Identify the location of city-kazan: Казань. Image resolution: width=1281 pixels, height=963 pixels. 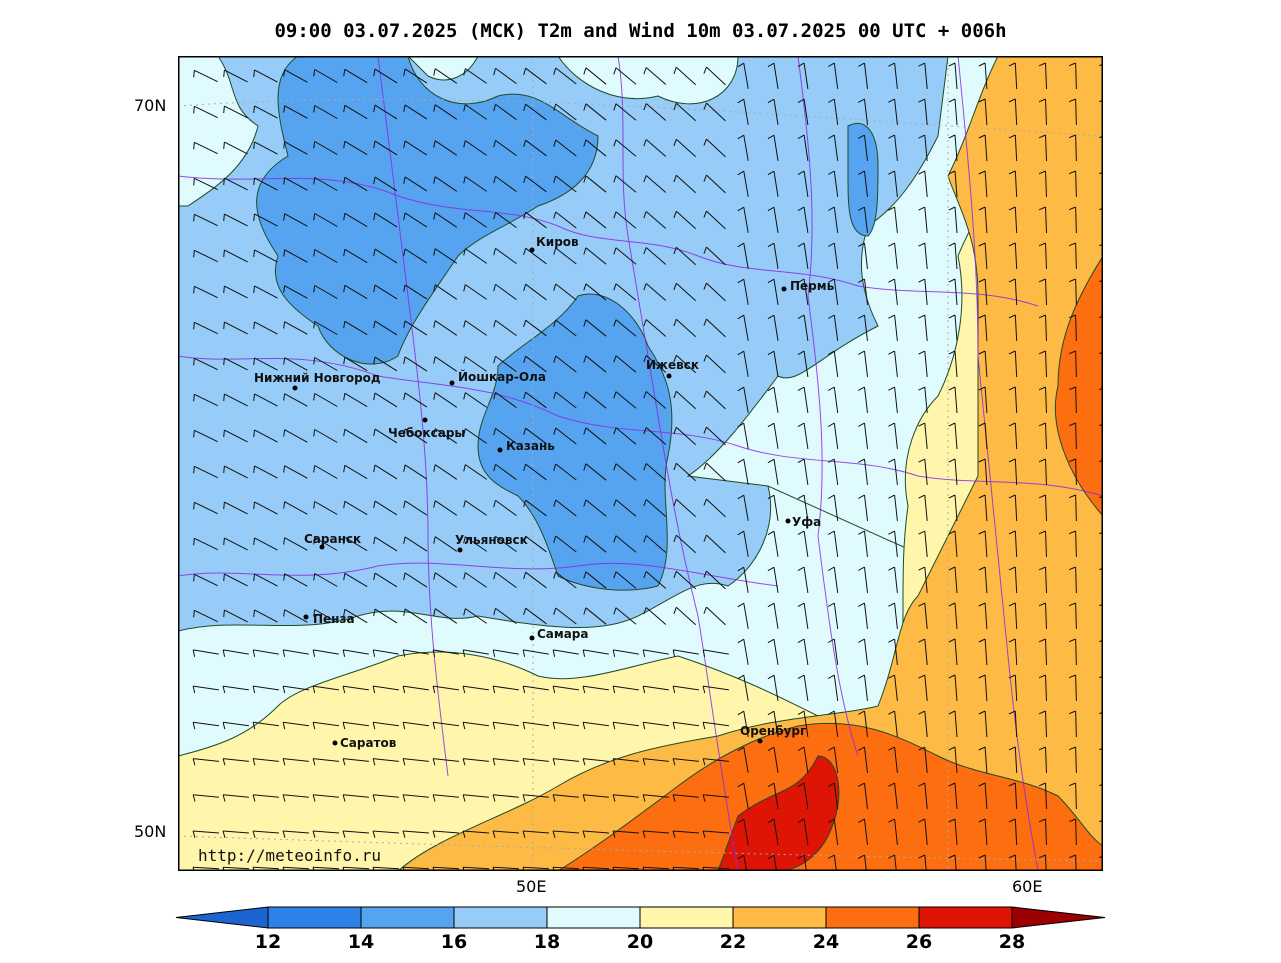
(526, 446).